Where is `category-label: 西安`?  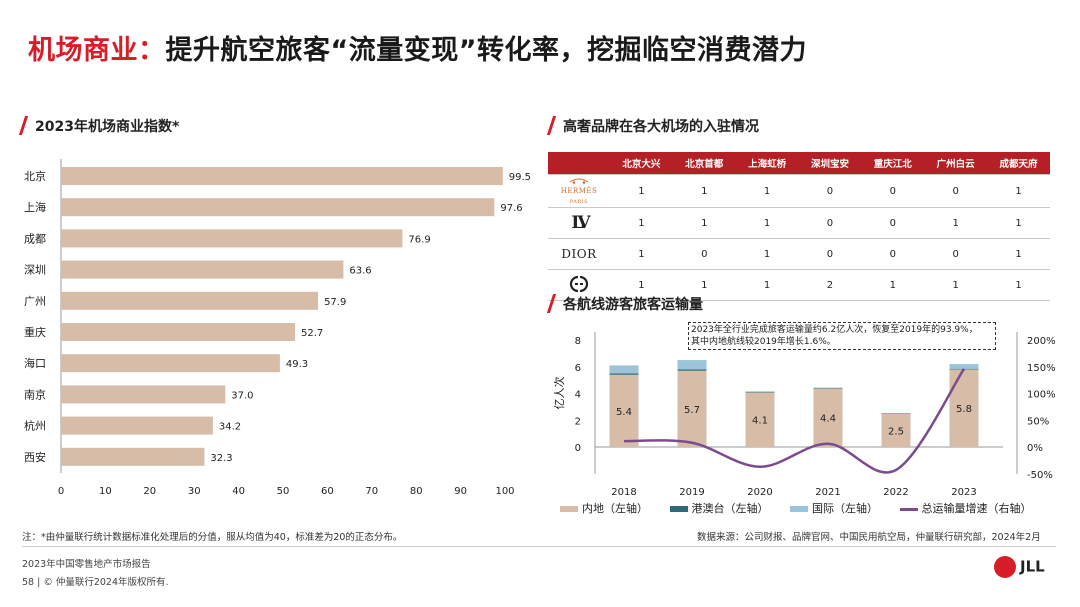
category-label: 西安 is located at coordinates (35, 457).